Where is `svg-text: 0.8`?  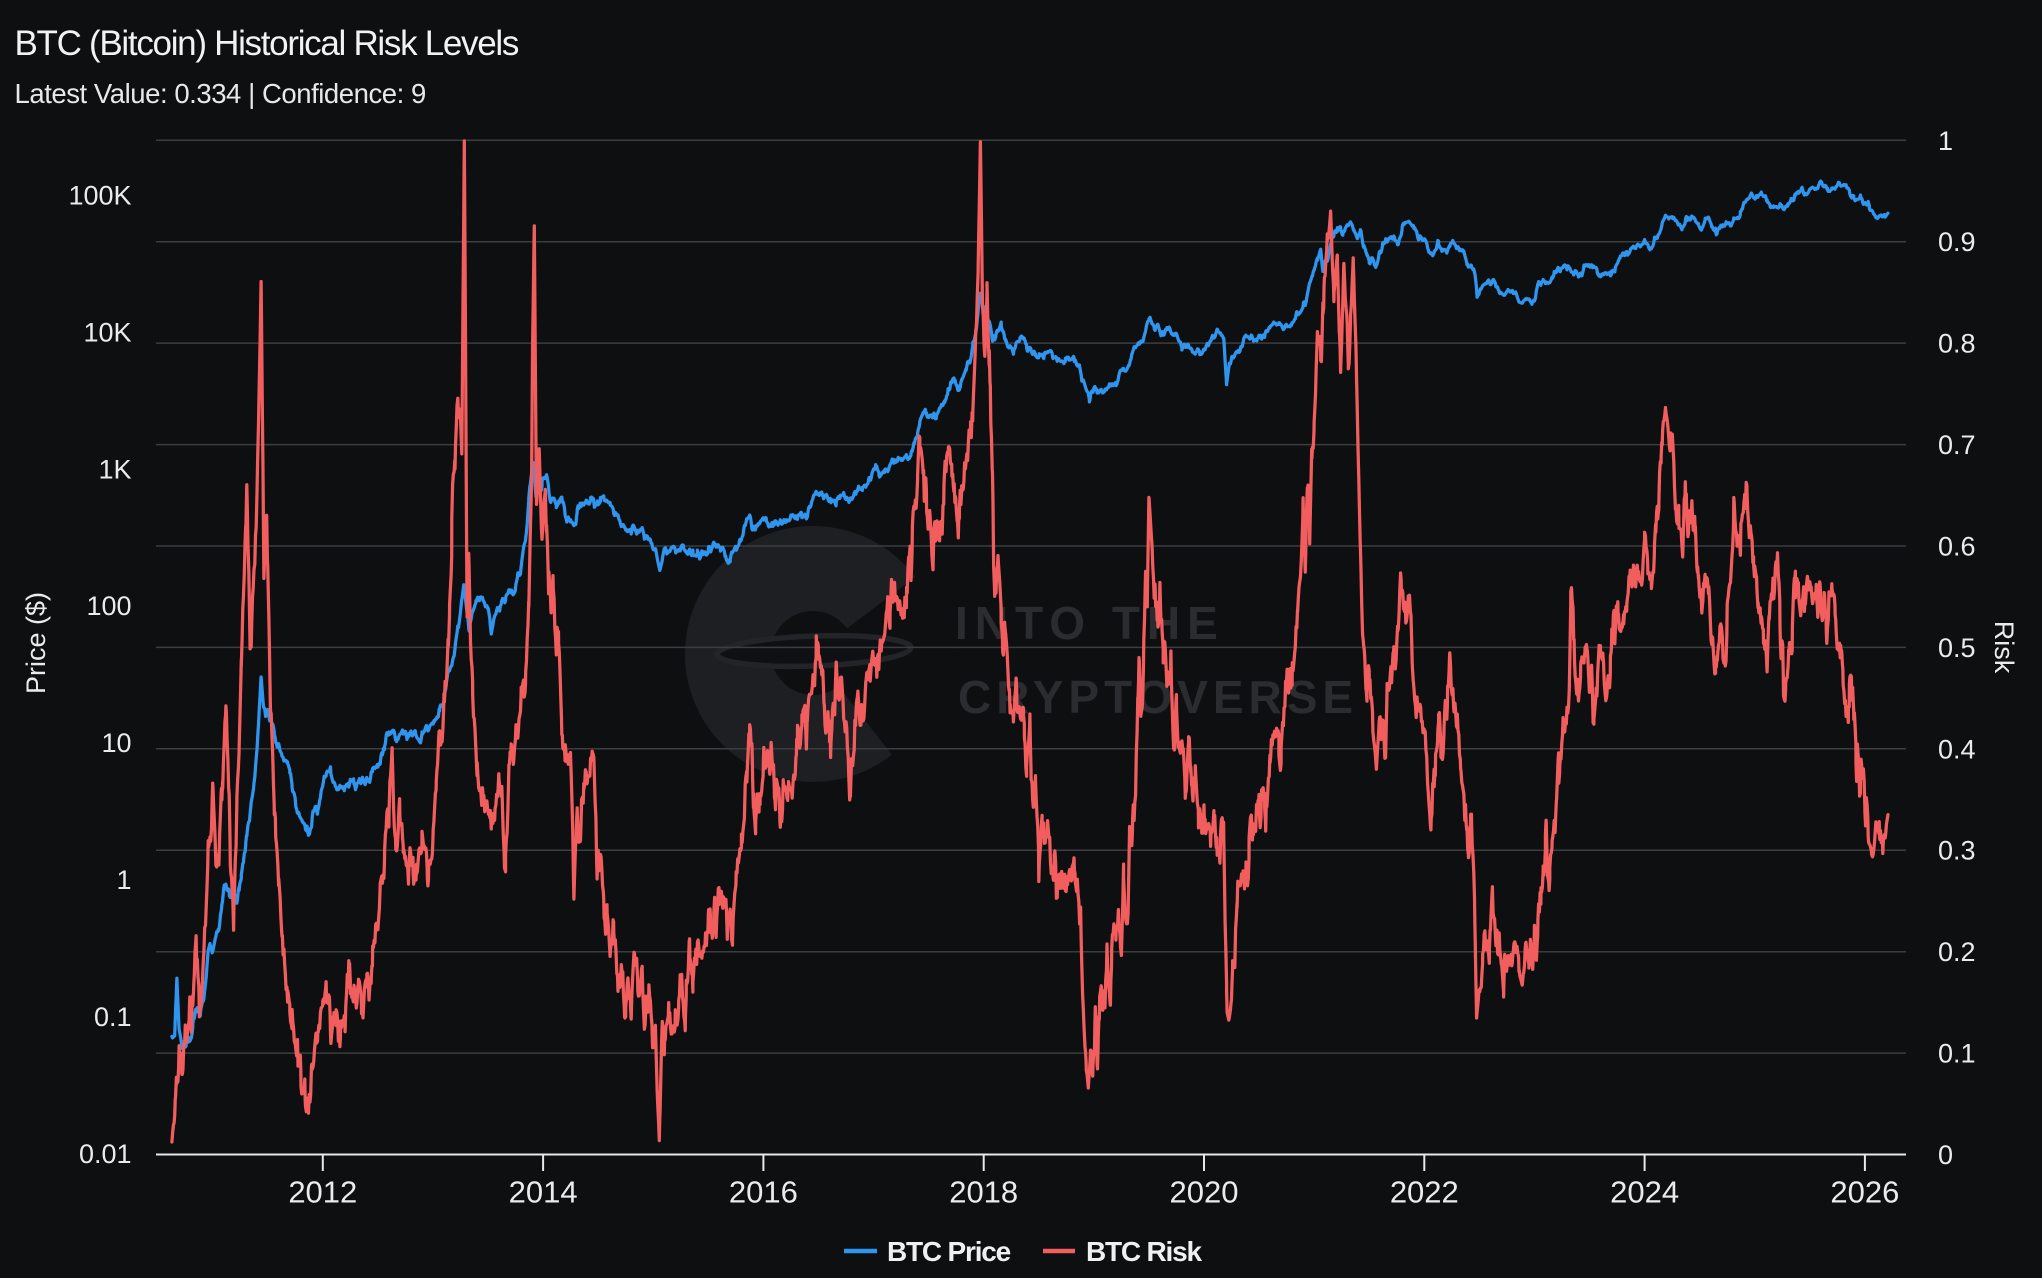
svg-text: 0.8 is located at coordinates (1957, 344).